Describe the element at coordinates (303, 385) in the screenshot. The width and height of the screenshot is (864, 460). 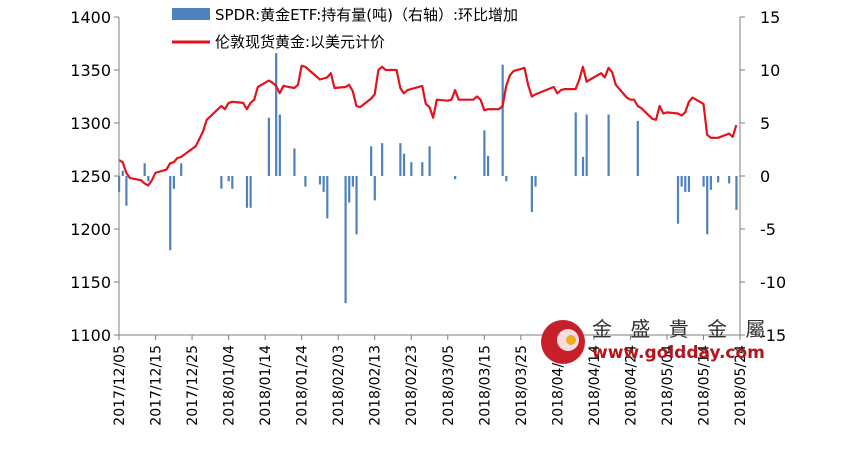
I see `x-tick-label: 2018/01/24` at that location.